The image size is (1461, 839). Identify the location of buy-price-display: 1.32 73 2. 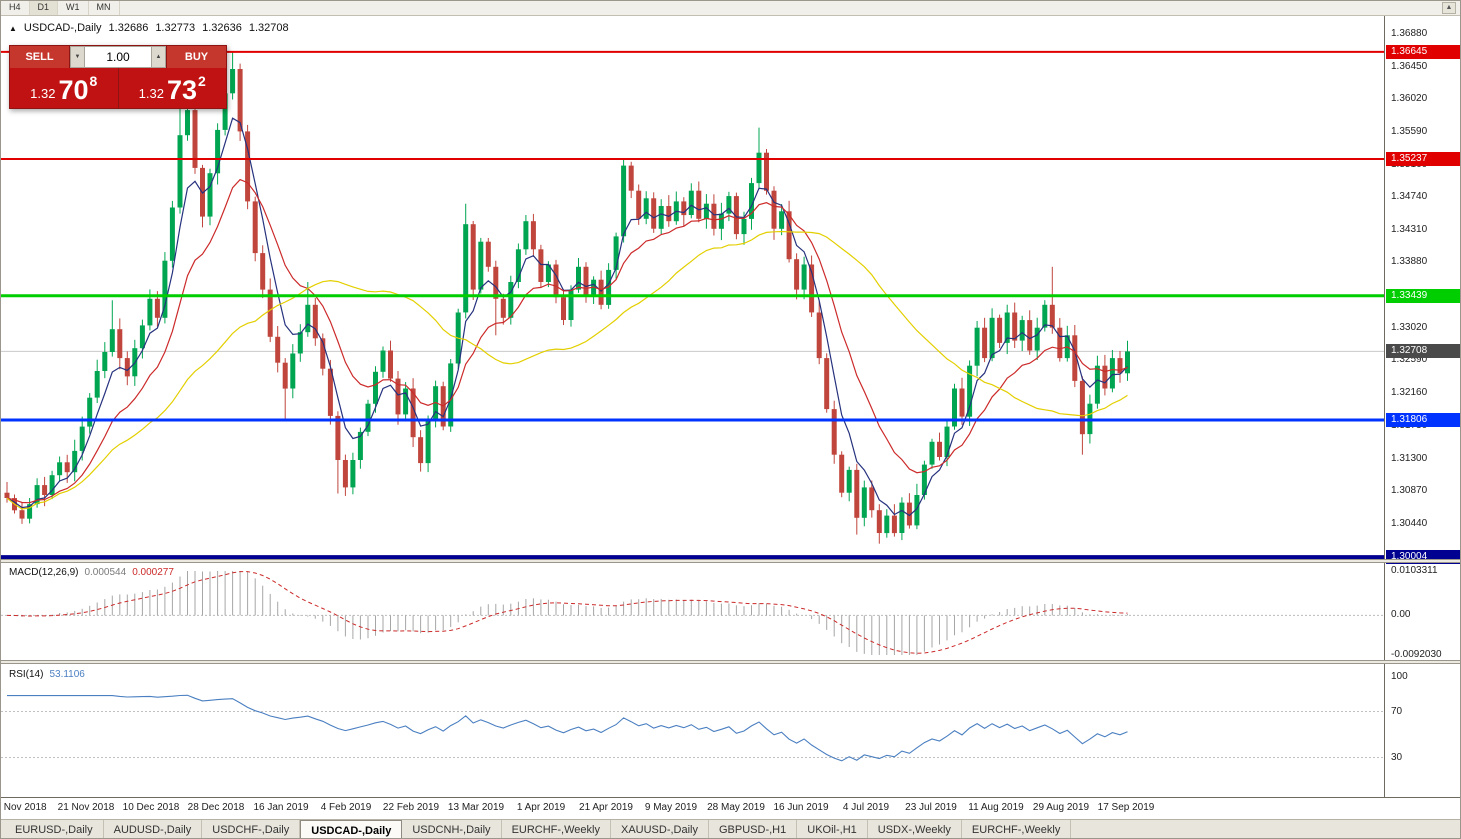
(173, 88).